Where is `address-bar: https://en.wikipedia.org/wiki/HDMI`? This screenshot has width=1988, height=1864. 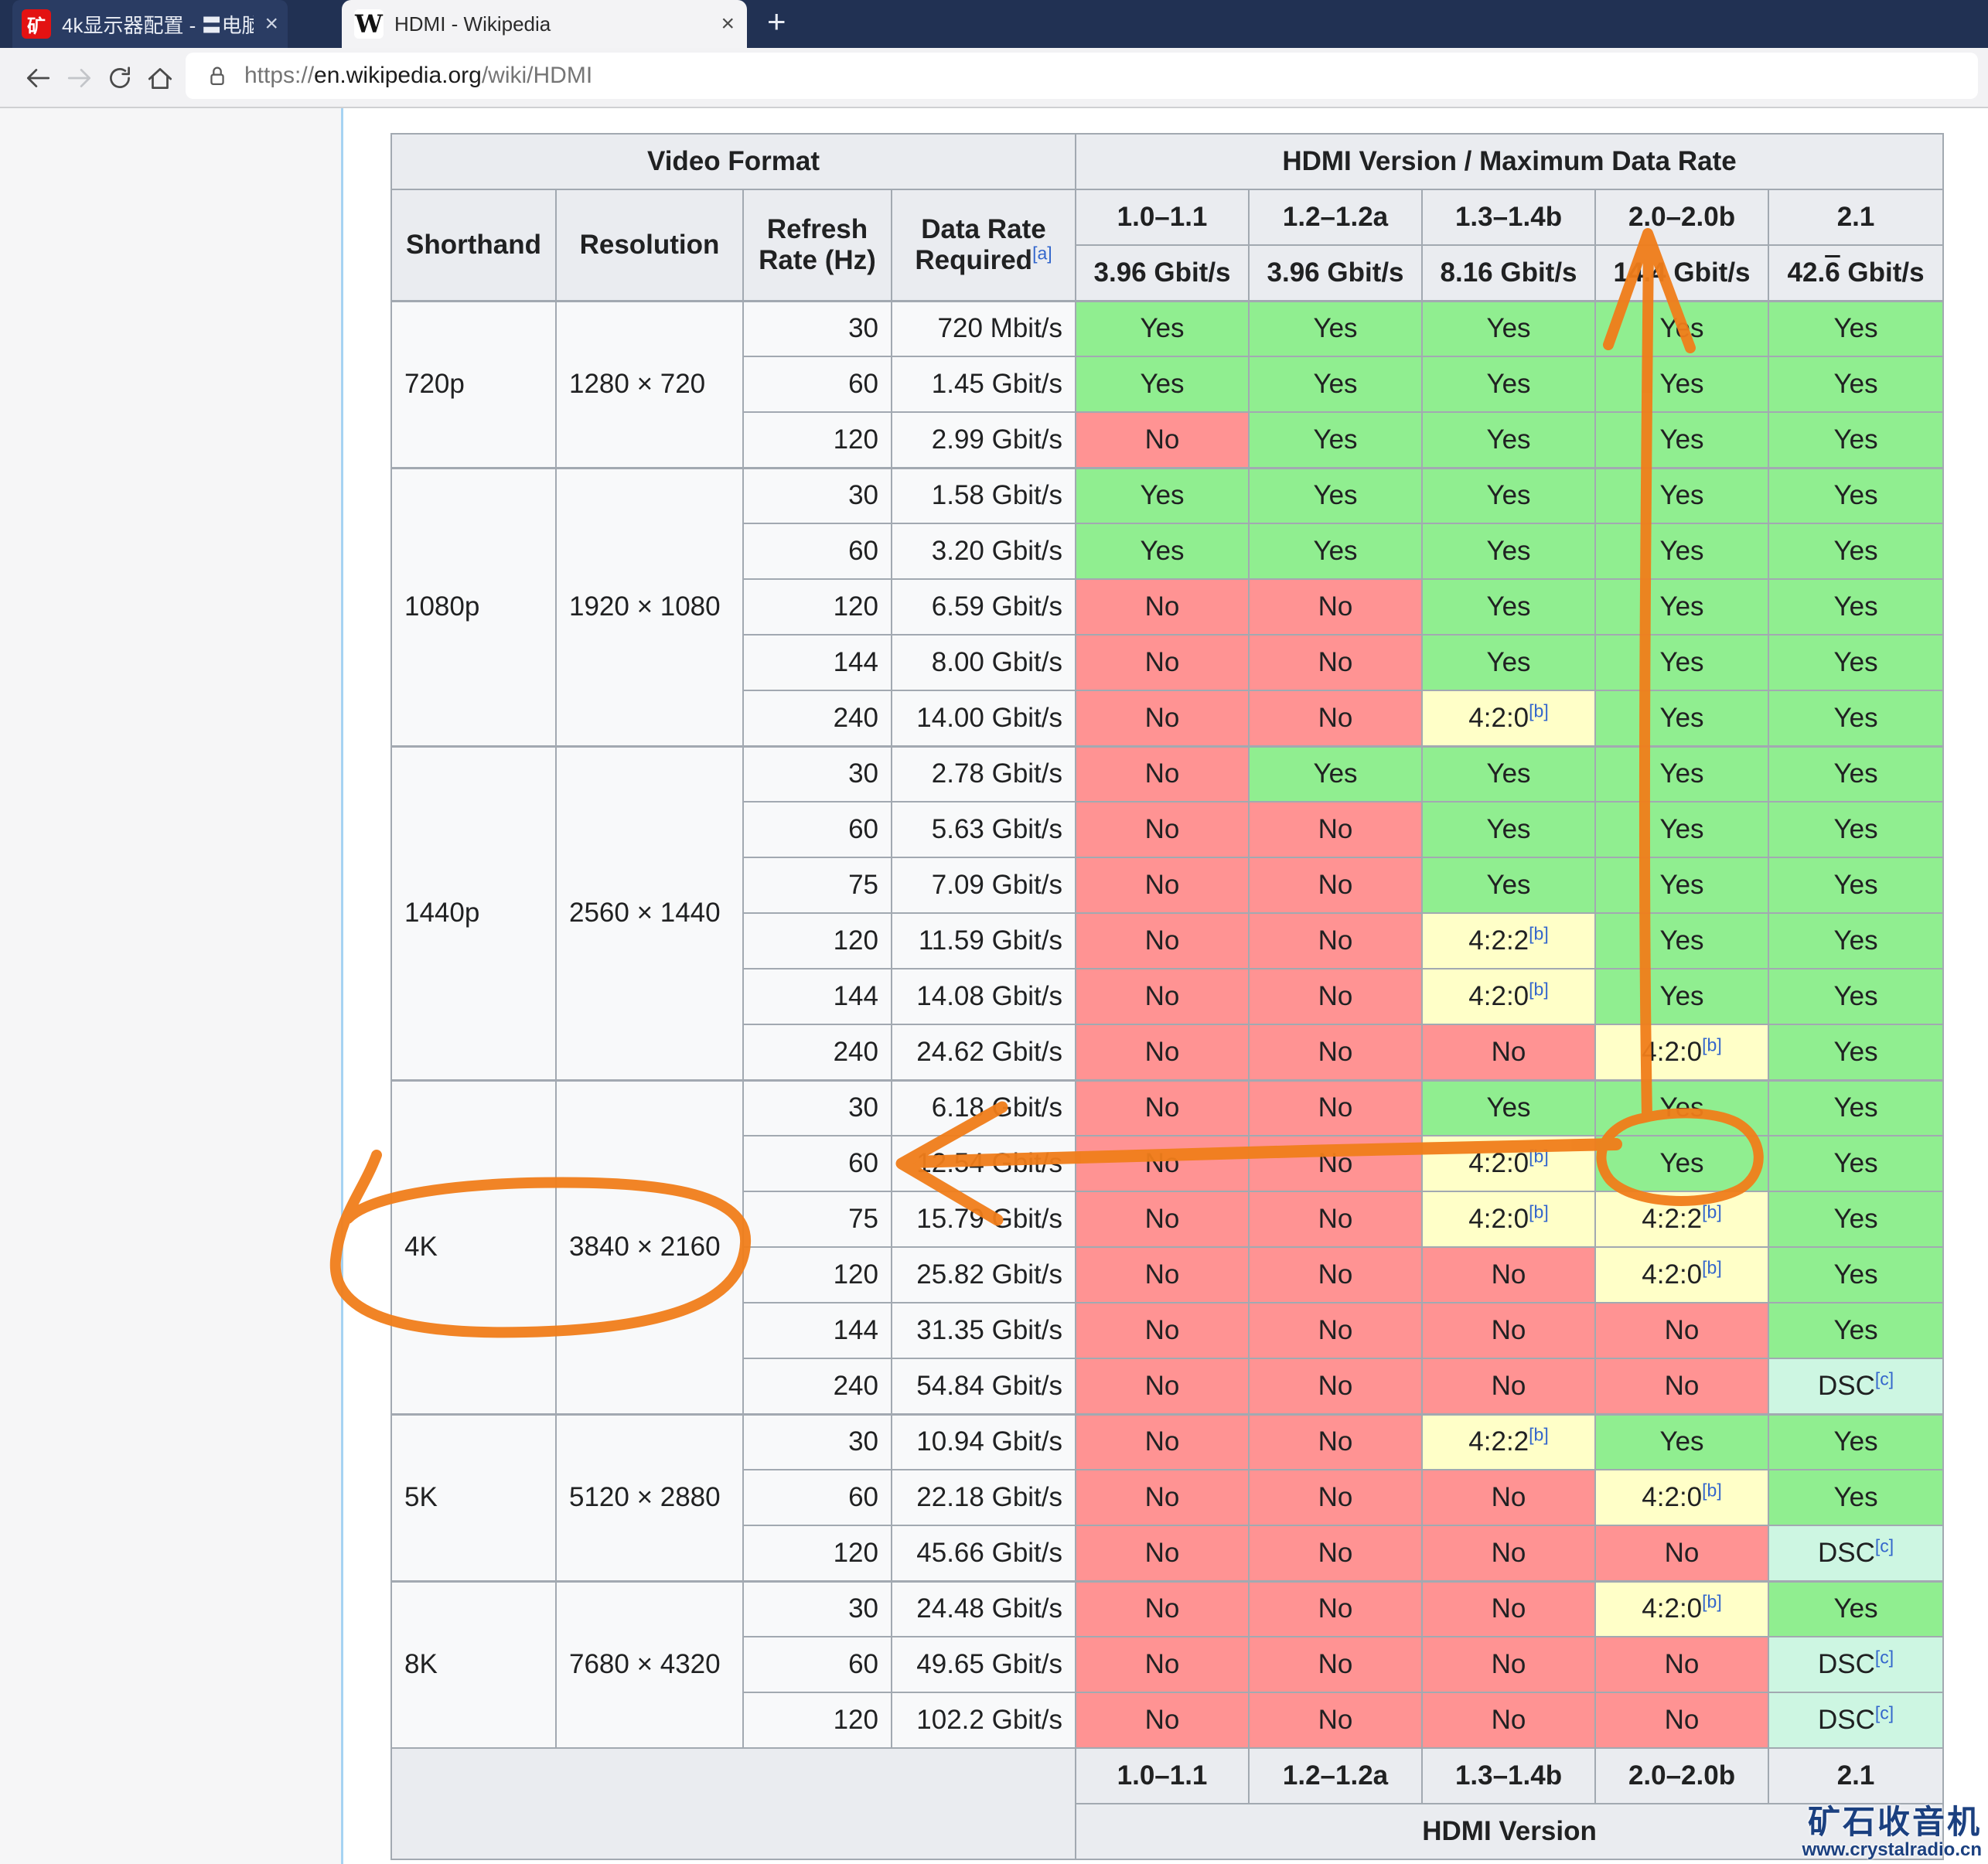
address-bar: https://en.wikipedia.org/wiki/HDMI is located at coordinates (1082, 76).